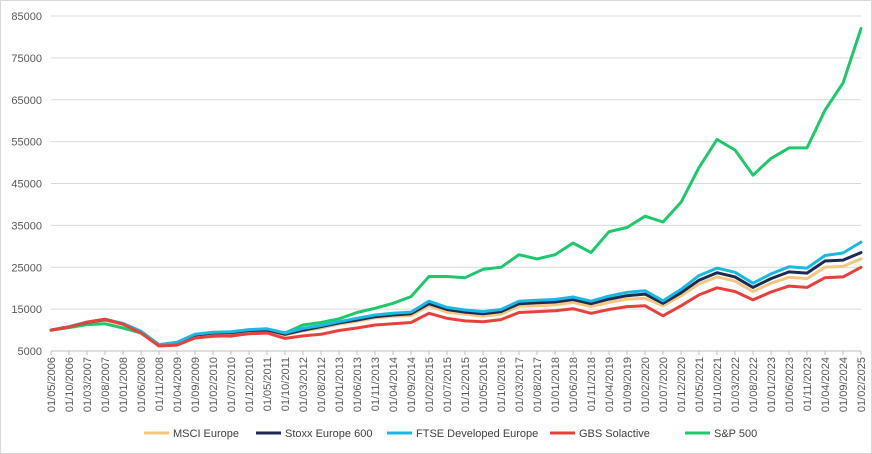 The width and height of the screenshot is (872, 454). What do you see at coordinates (322, 384) in the screenshot?
I see `x-tick-label: 01/08/2012` at bounding box center [322, 384].